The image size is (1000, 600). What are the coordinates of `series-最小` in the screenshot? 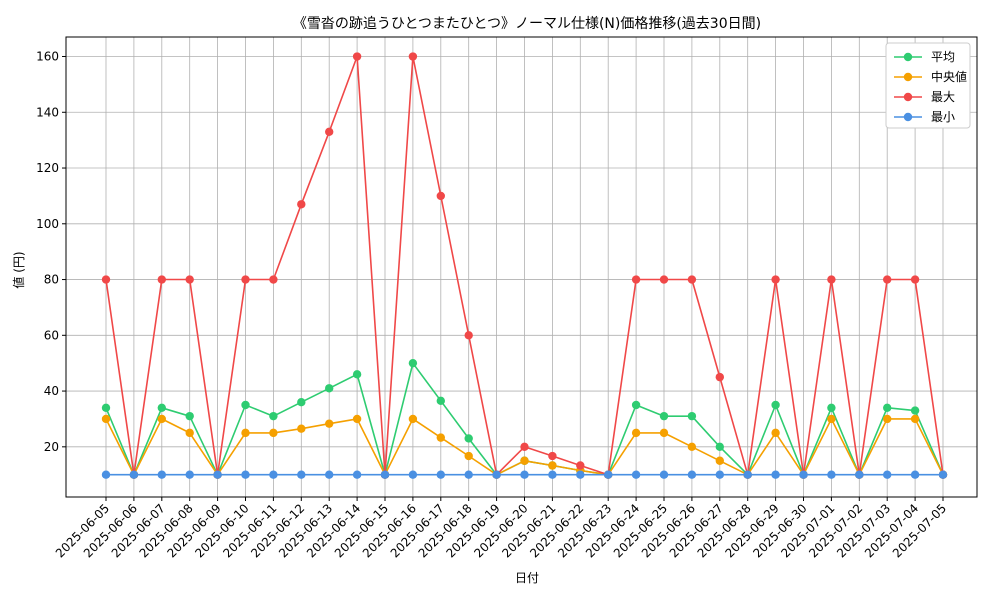 It's located at (524, 474).